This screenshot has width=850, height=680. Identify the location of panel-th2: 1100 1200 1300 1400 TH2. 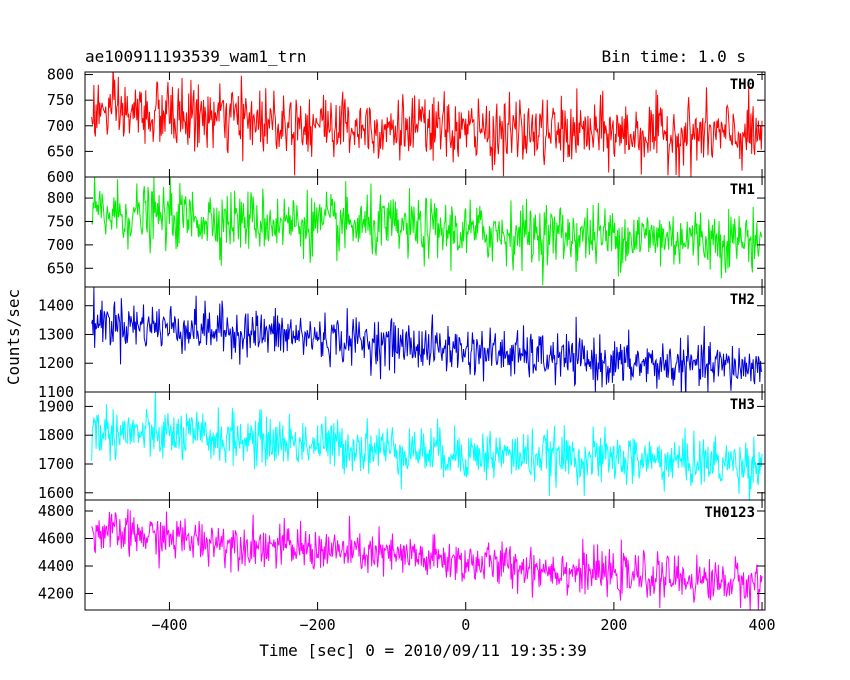
(402, 343).